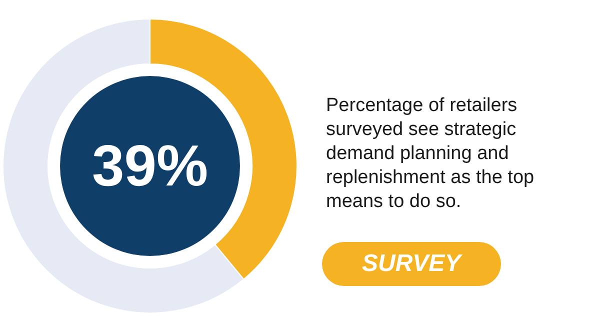 Image resolution: width=600 pixels, height=332 pixels. Describe the element at coordinates (431, 154) in the screenshot. I see `text: Percentage of retailers surveyed see strategic demand planning and replenishment as the top means to do so.` at that location.